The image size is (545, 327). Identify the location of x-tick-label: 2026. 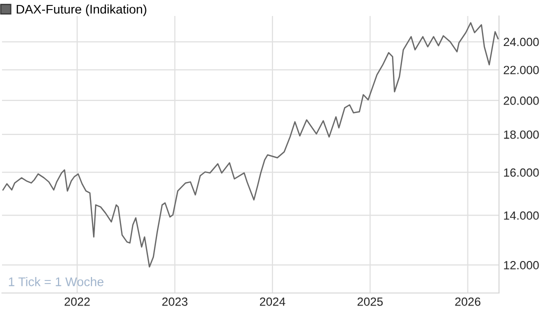
(467, 301).